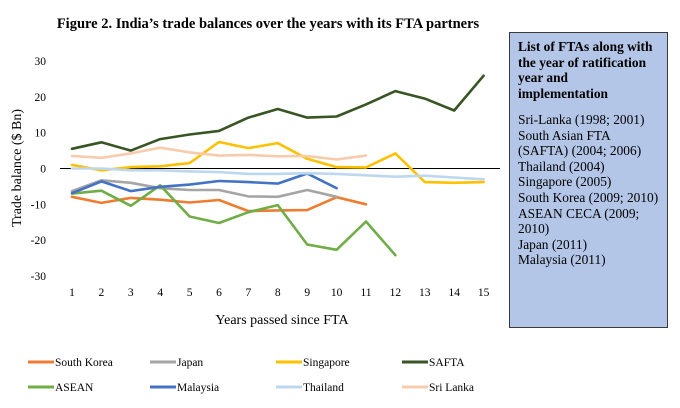 The width and height of the screenshot is (680, 408). Describe the element at coordinates (337, 293) in the screenshot. I see `x-tick-label: 10` at that location.